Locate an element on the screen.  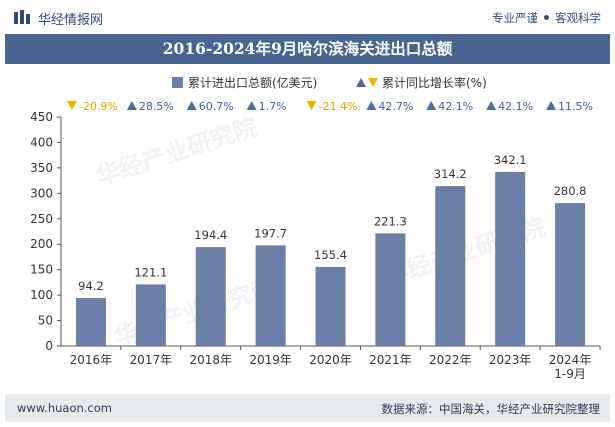
bar-value-label: 194.4 is located at coordinates (210, 235).